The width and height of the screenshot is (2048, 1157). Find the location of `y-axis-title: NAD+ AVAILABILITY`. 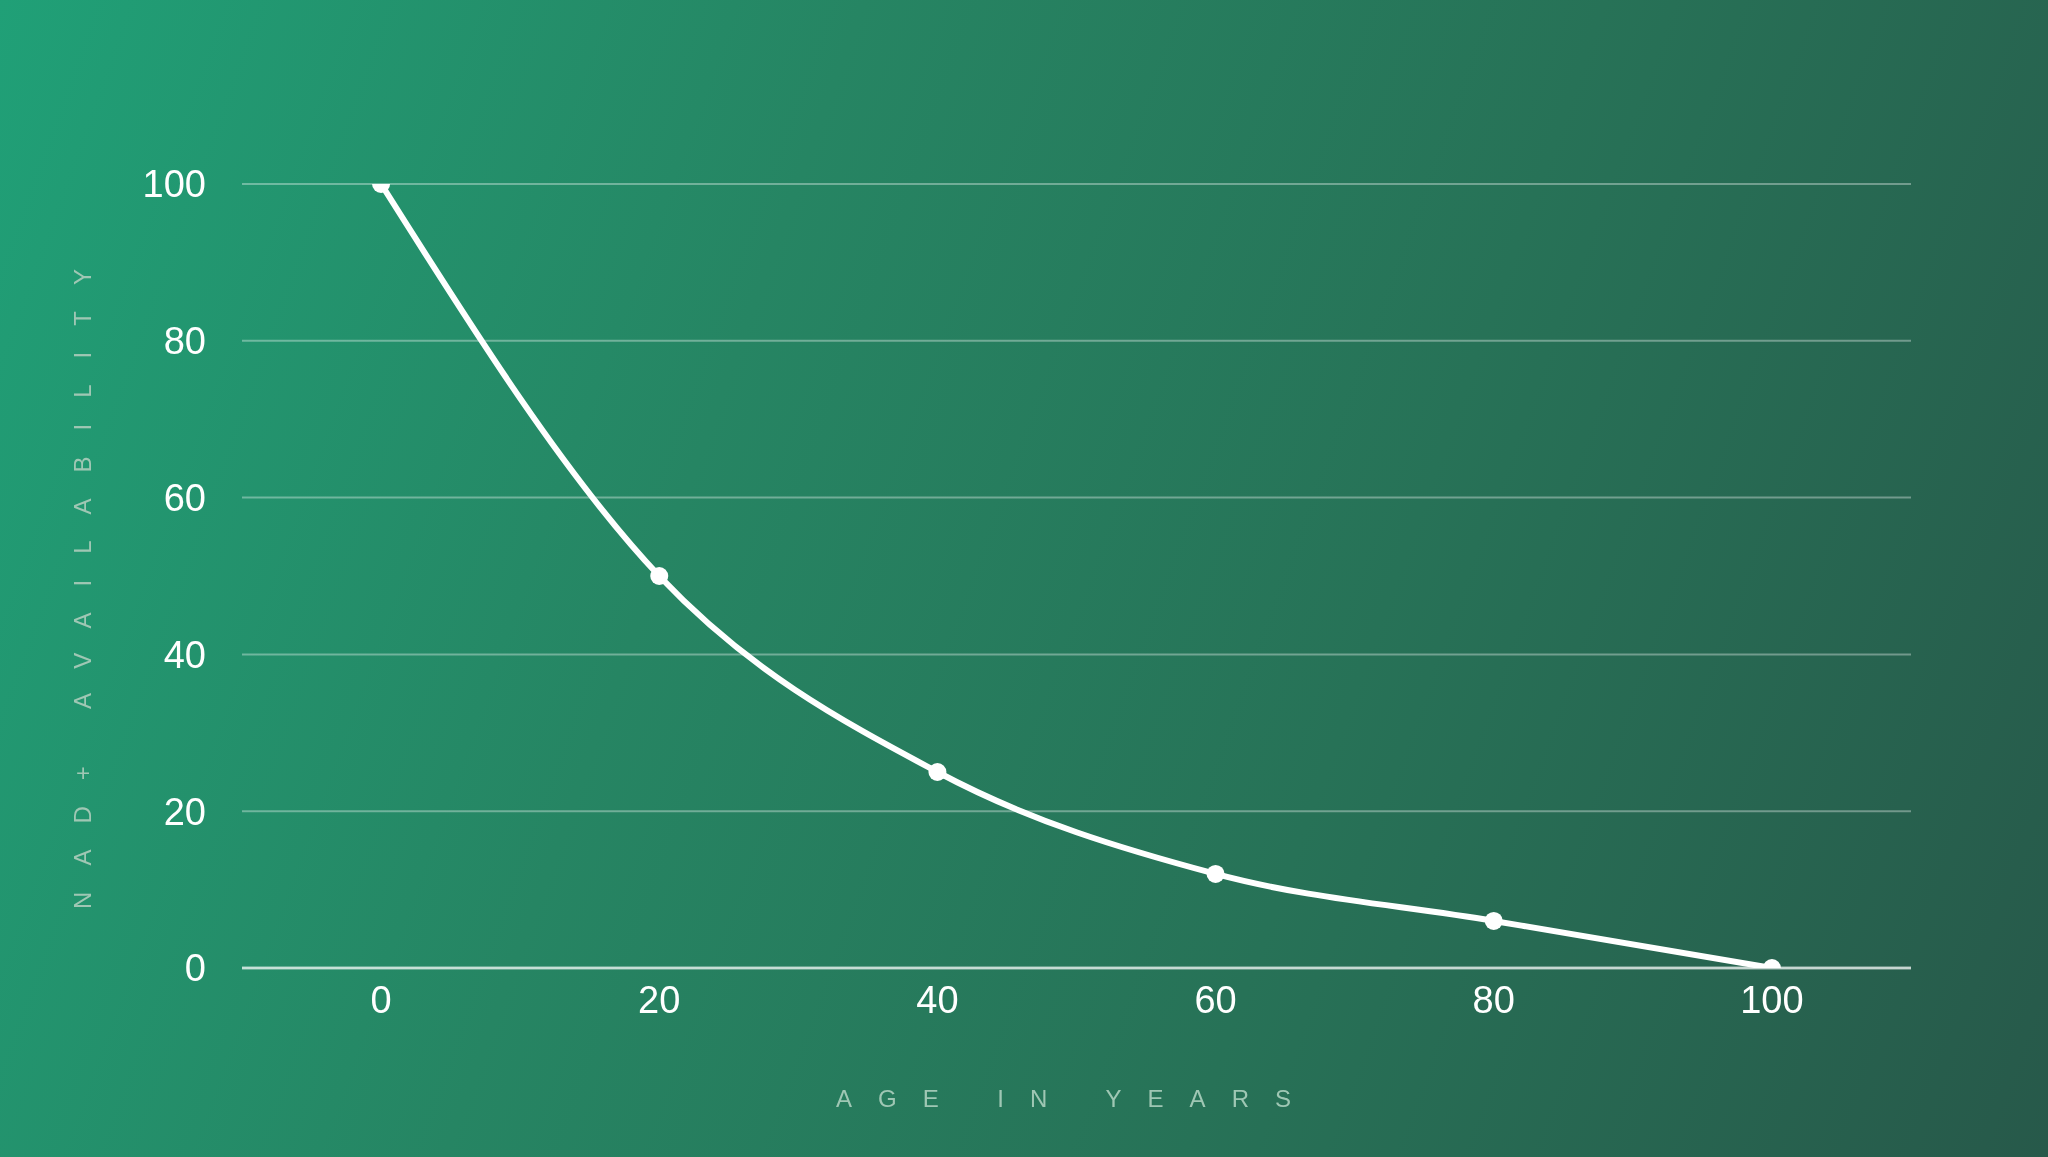

y-axis-title: NAD+ AVAILABILITY is located at coordinates (82, 576).